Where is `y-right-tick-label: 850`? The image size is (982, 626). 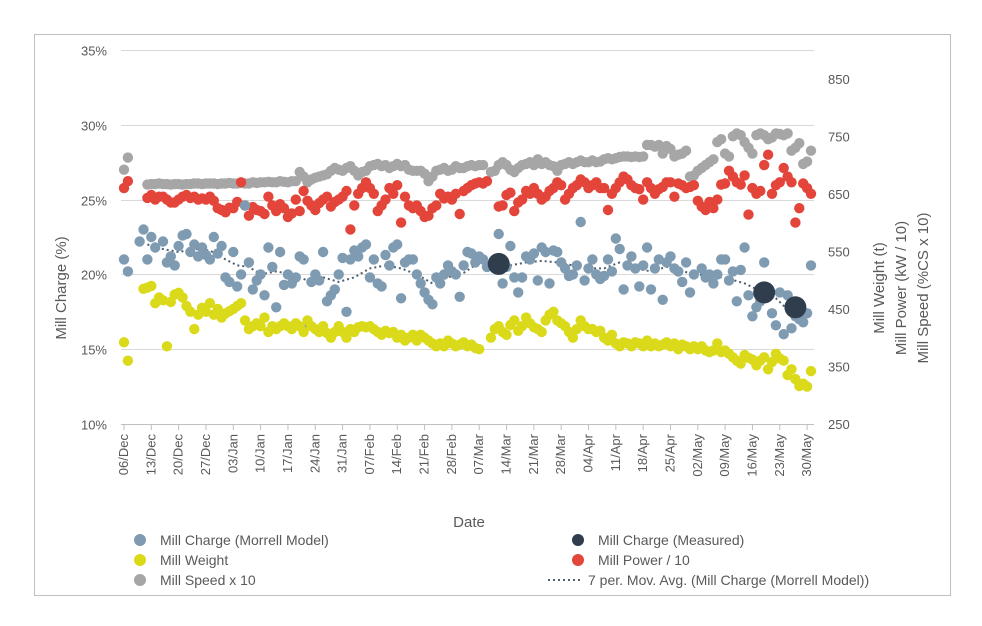 y-right-tick-label: 850 is located at coordinates (839, 79).